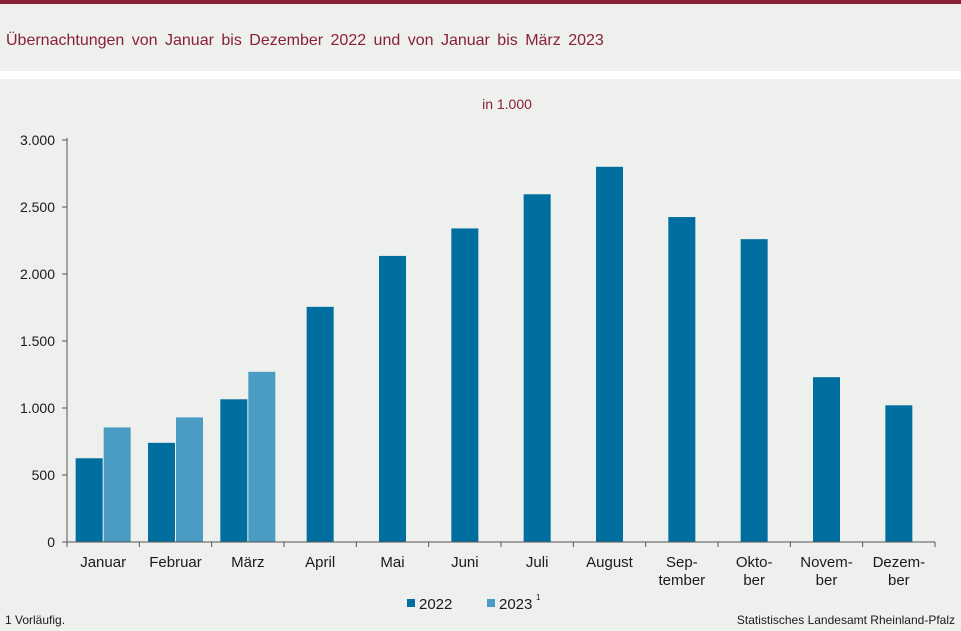 This screenshot has height=631, width=961. What do you see at coordinates (37, 274) in the screenshot?
I see `y-tick-label: 2.000` at bounding box center [37, 274].